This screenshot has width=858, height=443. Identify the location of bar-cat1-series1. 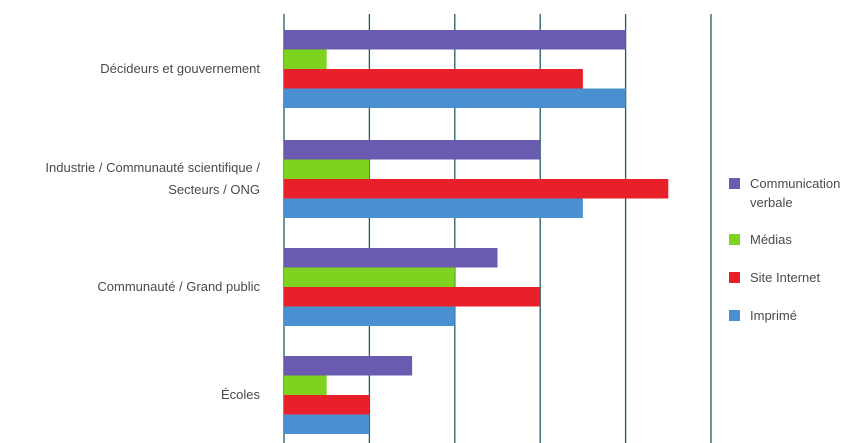
(455, 40).